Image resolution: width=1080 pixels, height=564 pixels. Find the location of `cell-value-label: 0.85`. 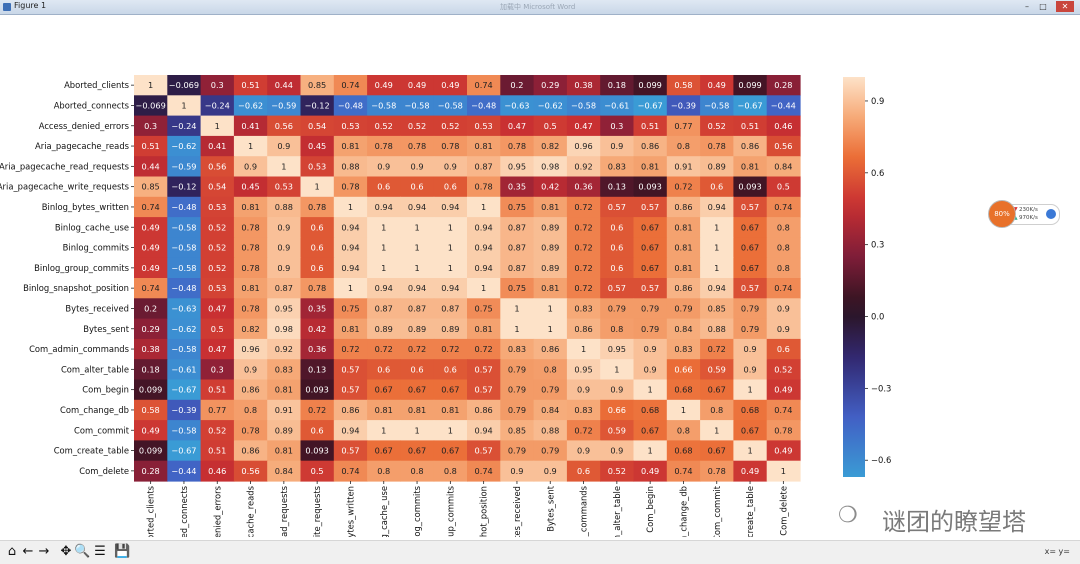

cell-value-label: 0.85 is located at coordinates (317, 85).